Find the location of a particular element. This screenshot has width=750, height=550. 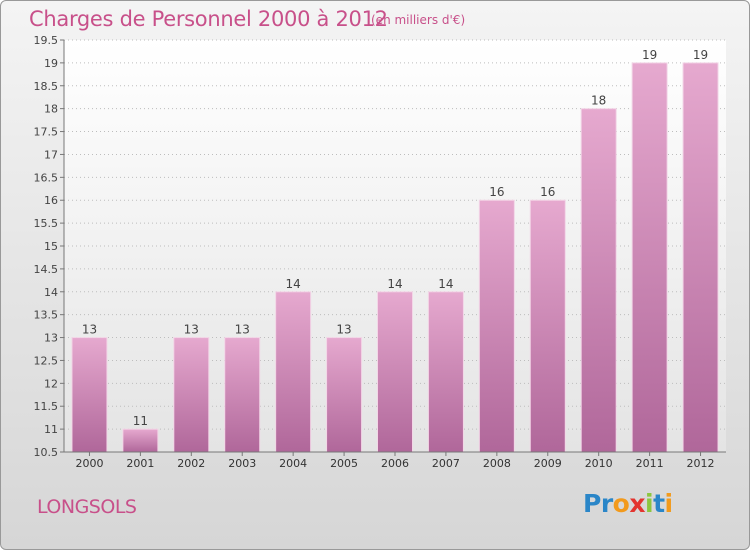

bar-2007 is located at coordinates (445, 372).